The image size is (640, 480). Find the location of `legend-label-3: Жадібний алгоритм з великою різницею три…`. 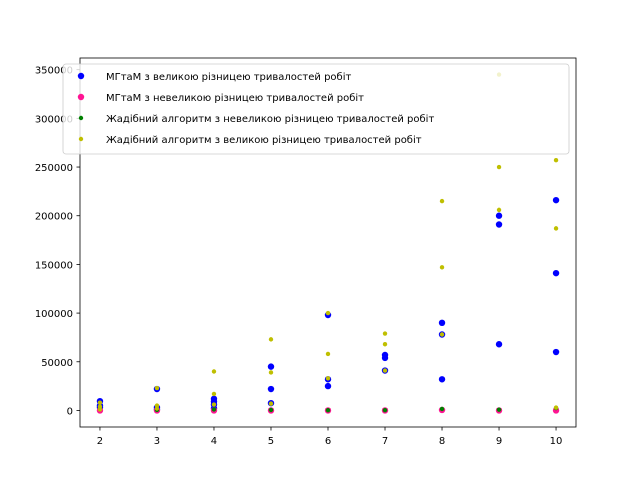

legend-label-3: Жадібний алгоритм з великою різницею три… is located at coordinates (264, 140).